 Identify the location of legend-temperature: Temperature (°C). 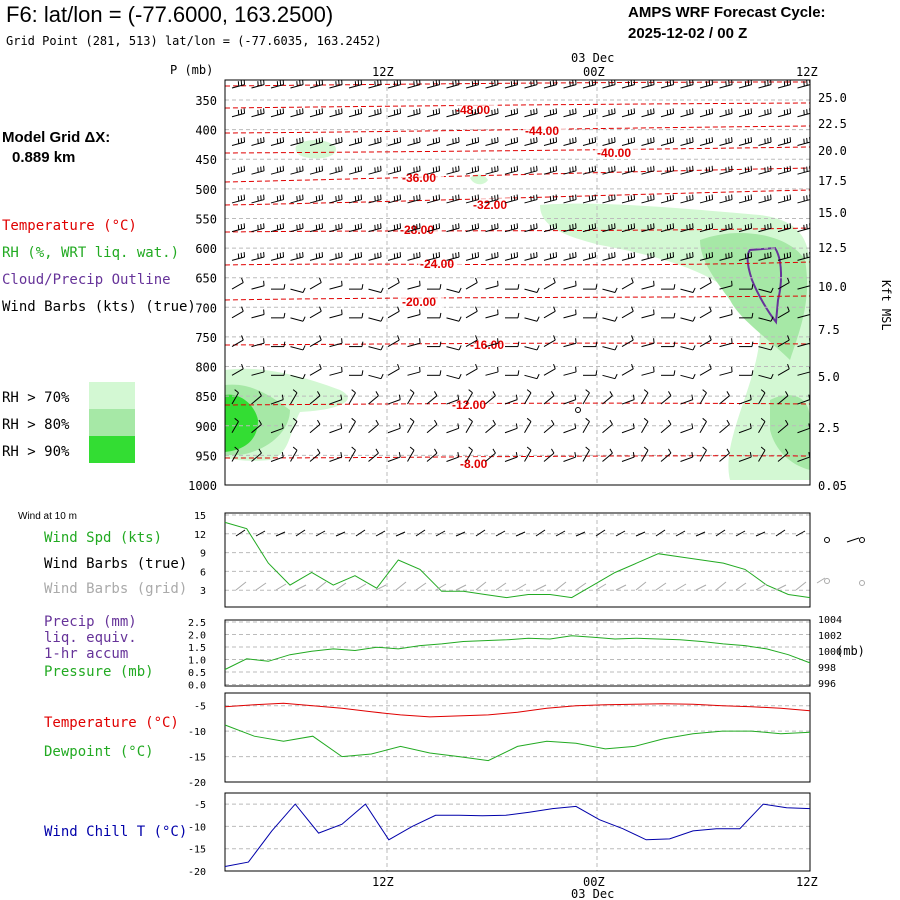
(69, 226).